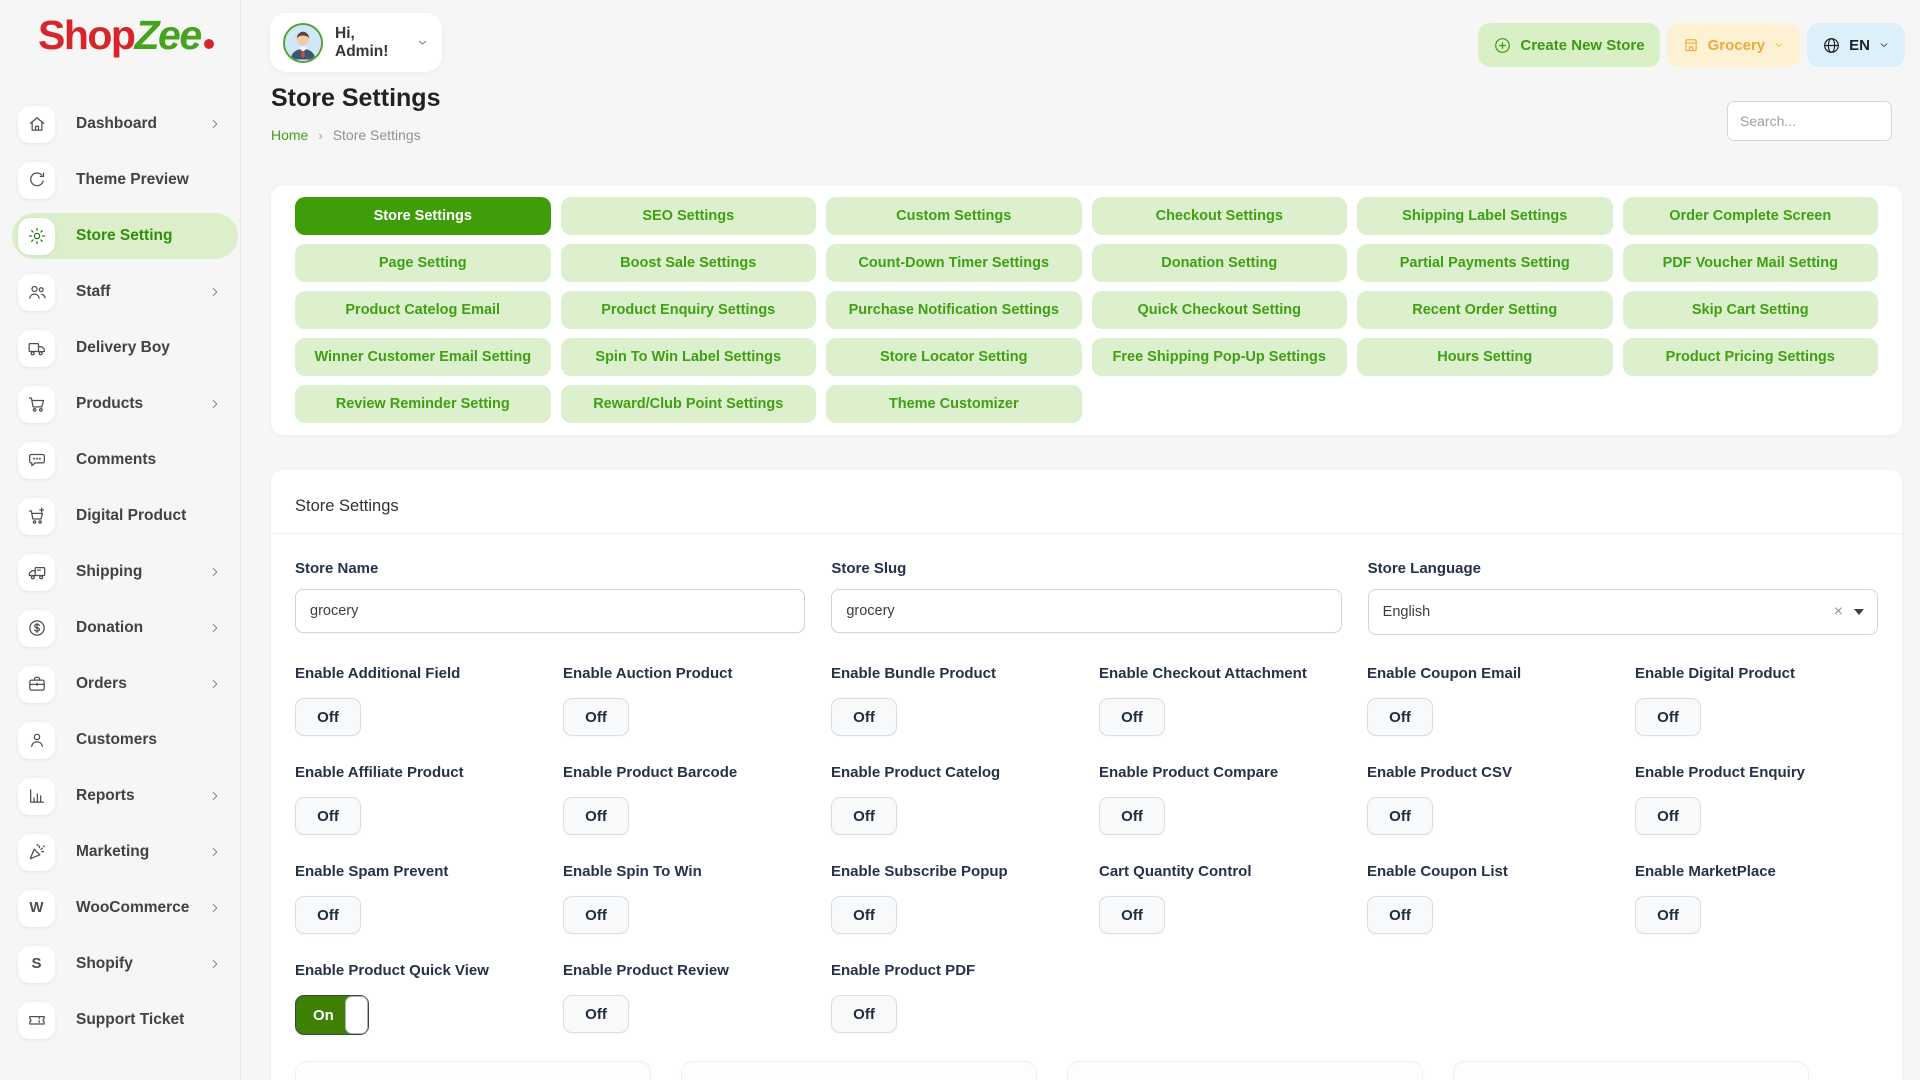 This screenshot has height=1080, width=1920. I want to click on toggle-enable-additional-field: Off, so click(328, 717).